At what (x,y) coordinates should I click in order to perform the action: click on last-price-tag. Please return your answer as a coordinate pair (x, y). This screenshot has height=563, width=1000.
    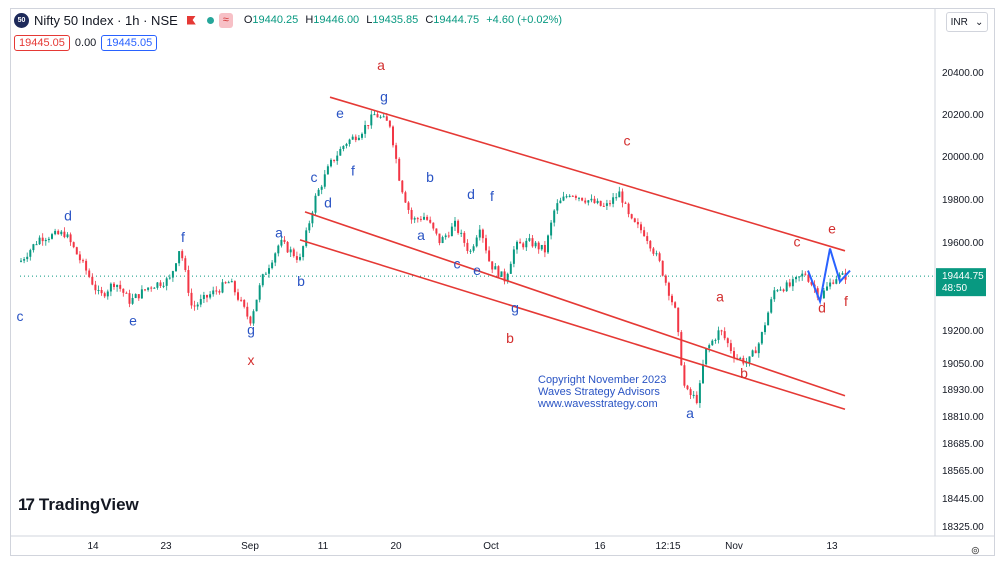
    Looking at the image, I should click on (961, 282).